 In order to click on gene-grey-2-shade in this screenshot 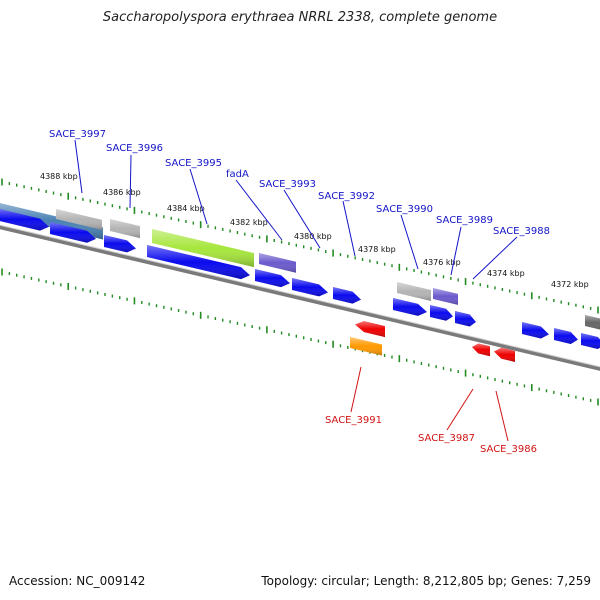, I will do `click(125, 229)`.